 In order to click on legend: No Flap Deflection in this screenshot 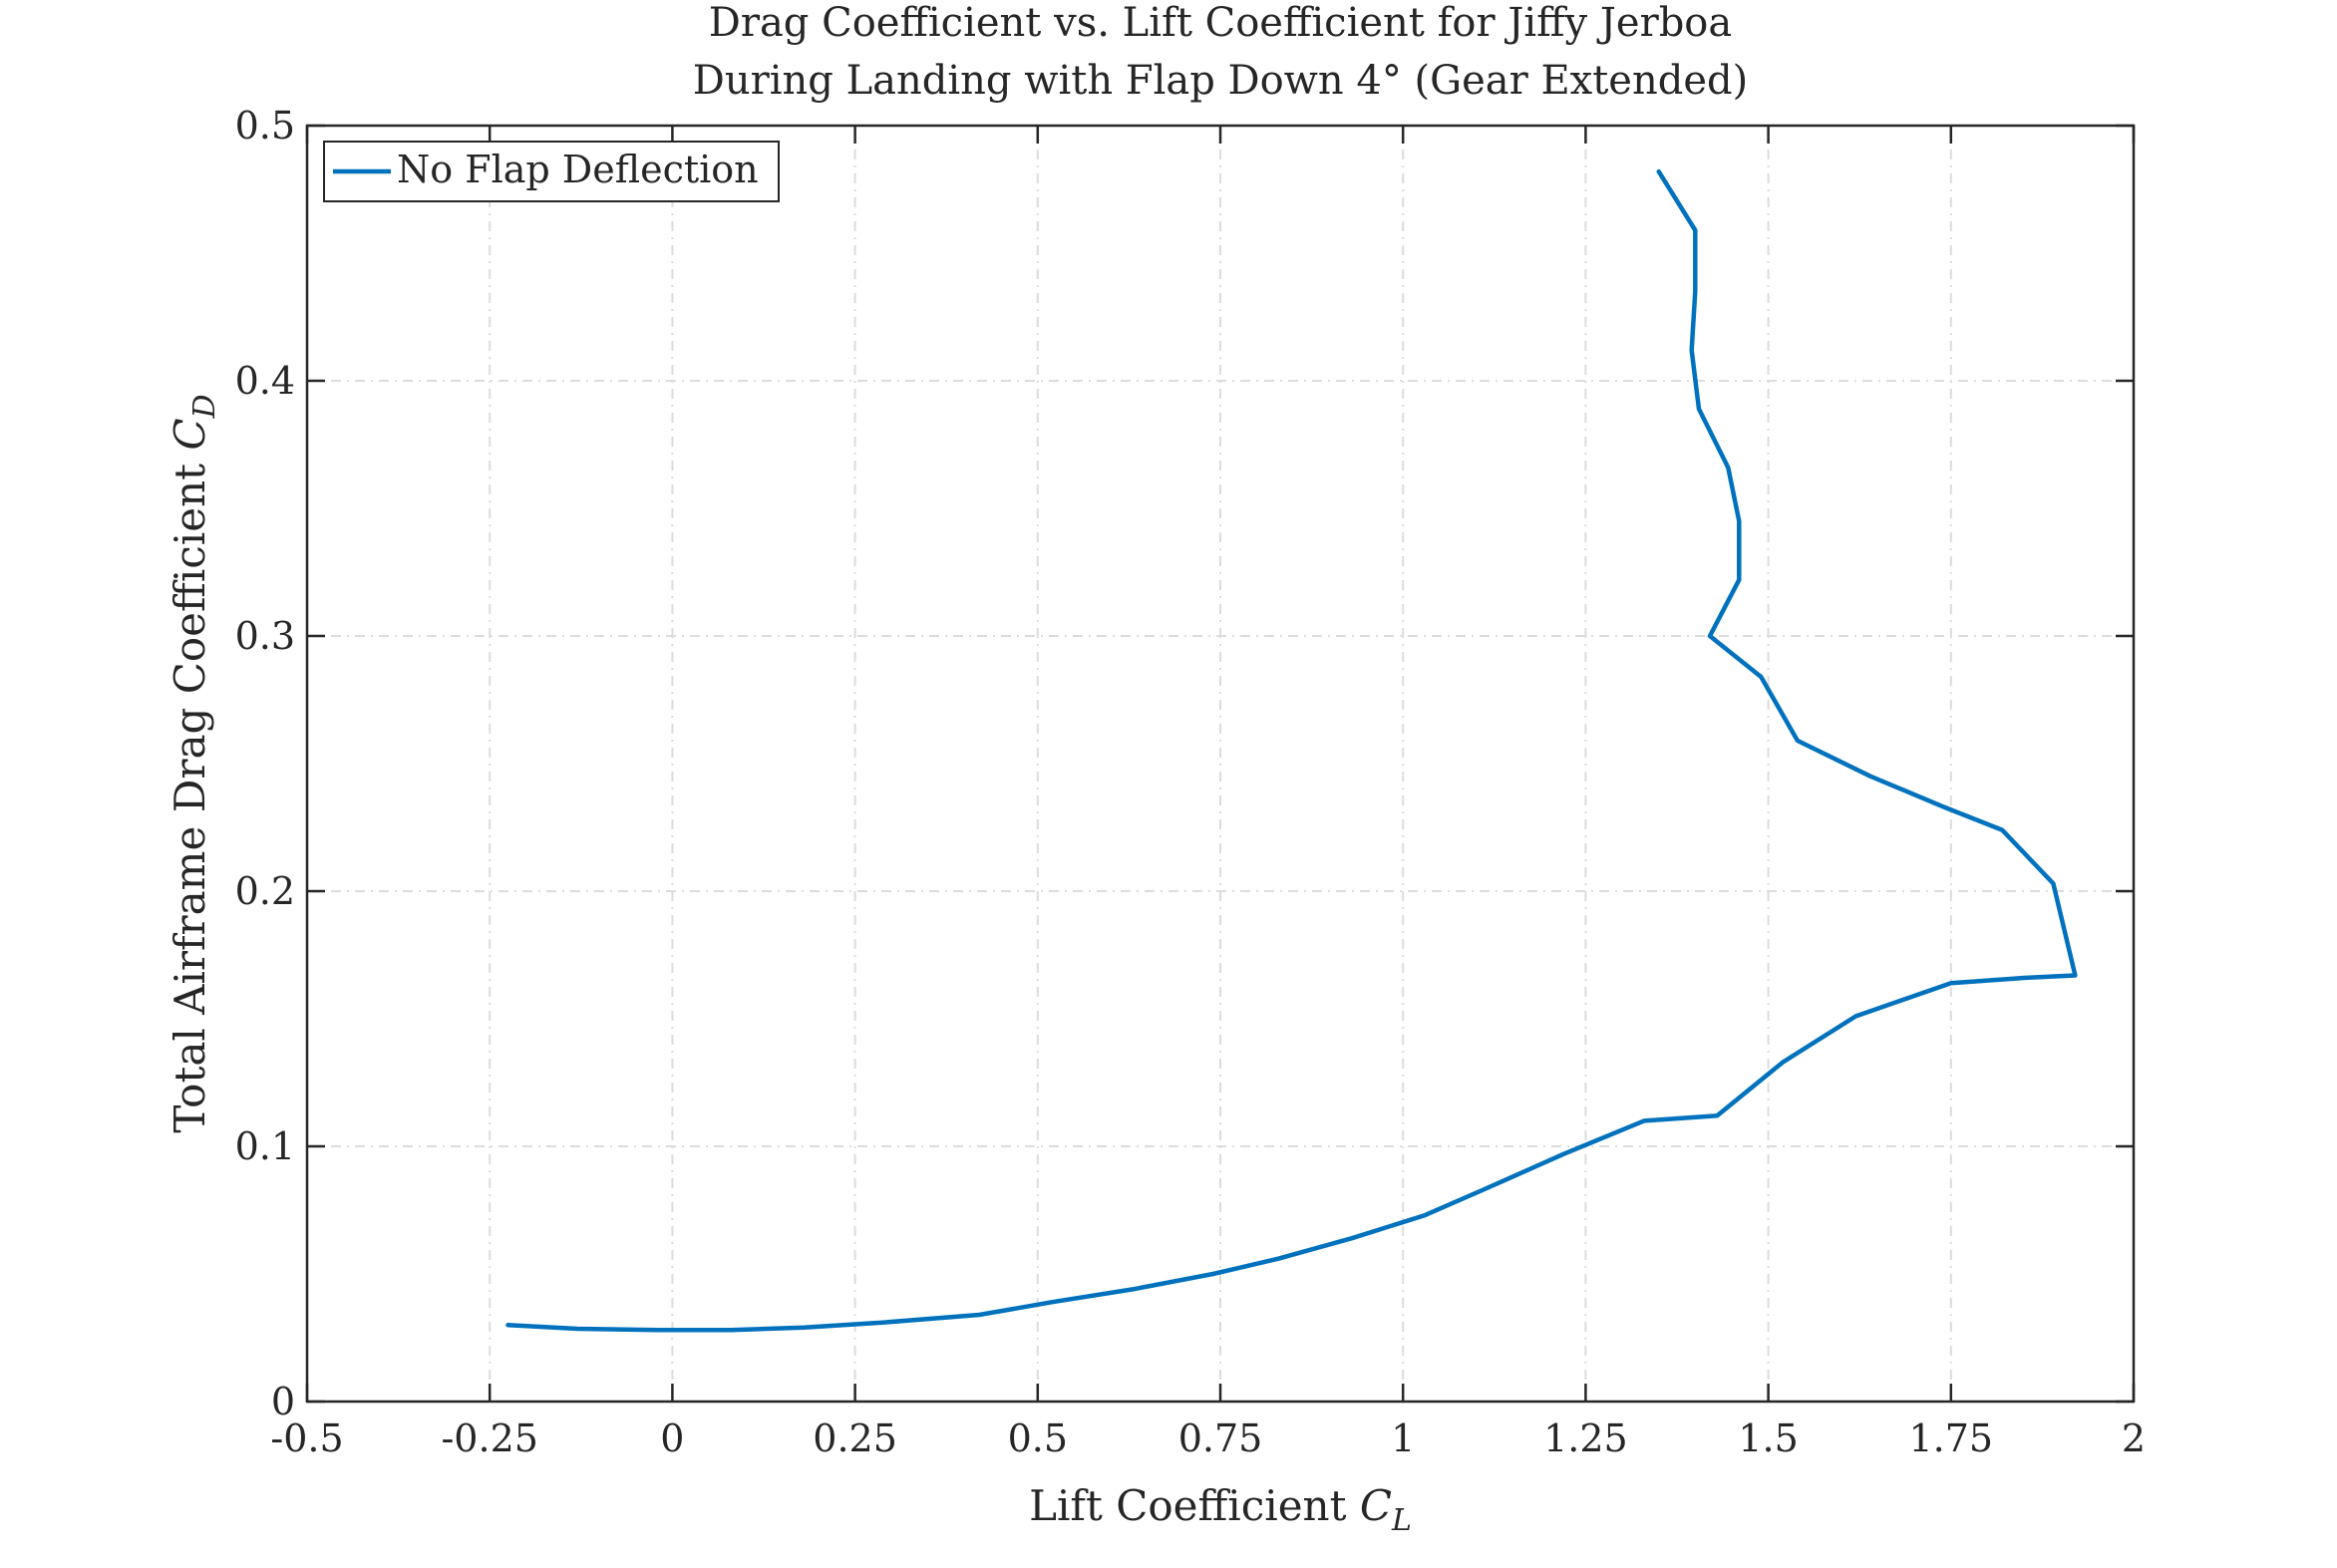, I will do `click(551, 171)`.